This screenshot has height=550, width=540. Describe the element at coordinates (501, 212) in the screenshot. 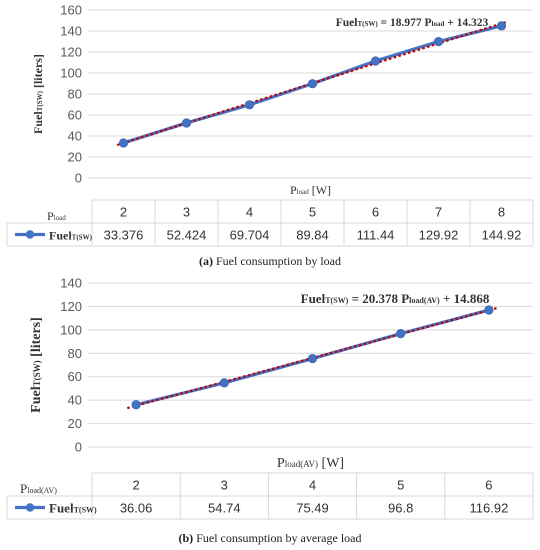

I see `category-label: 8` at that location.